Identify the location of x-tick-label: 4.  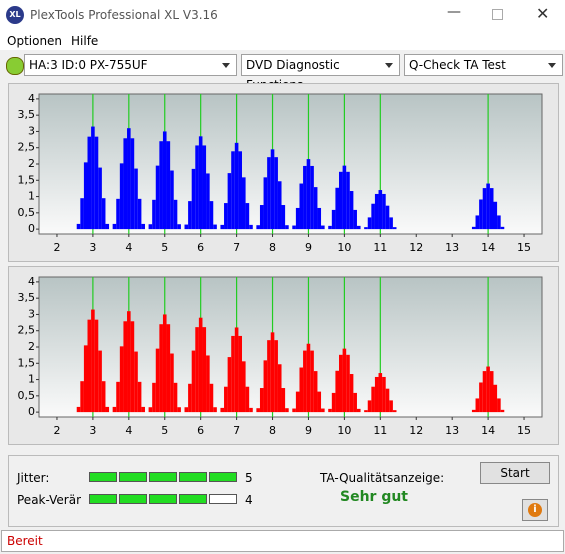
(128, 247).